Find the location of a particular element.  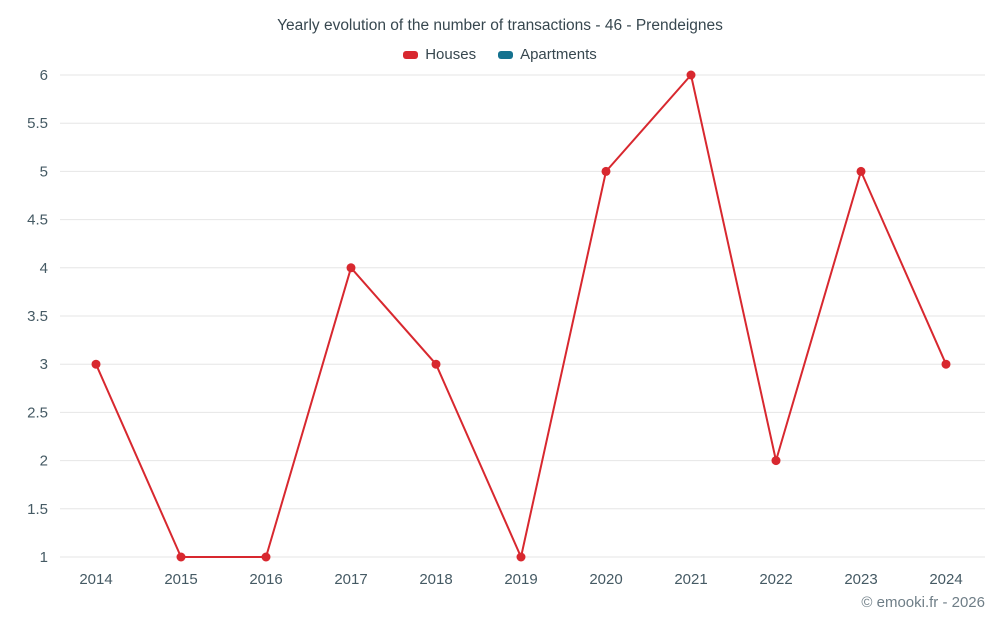

data-point-houses-2022 is located at coordinates (776, 461).